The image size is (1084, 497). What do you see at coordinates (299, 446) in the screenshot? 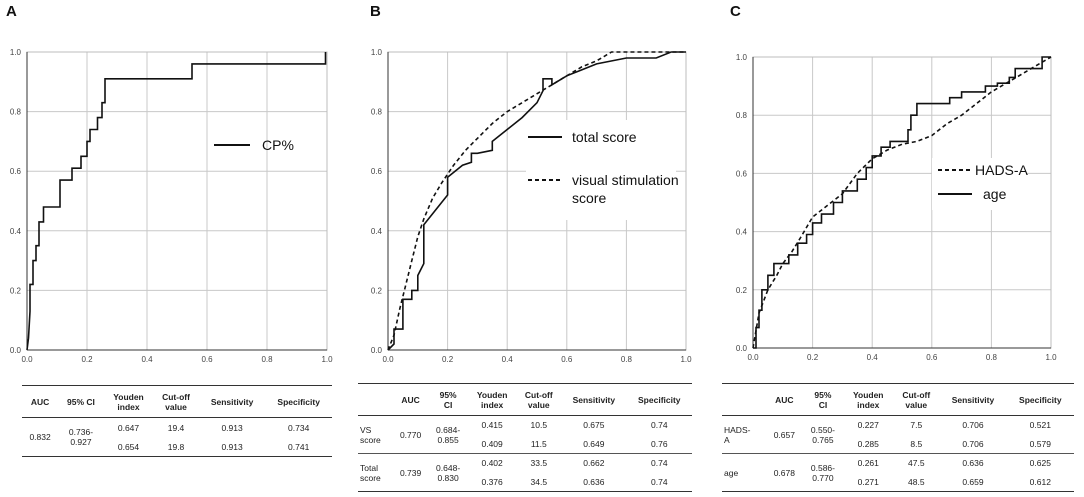
I see `table-cell: 0.741` at bounding box center [299, 446].